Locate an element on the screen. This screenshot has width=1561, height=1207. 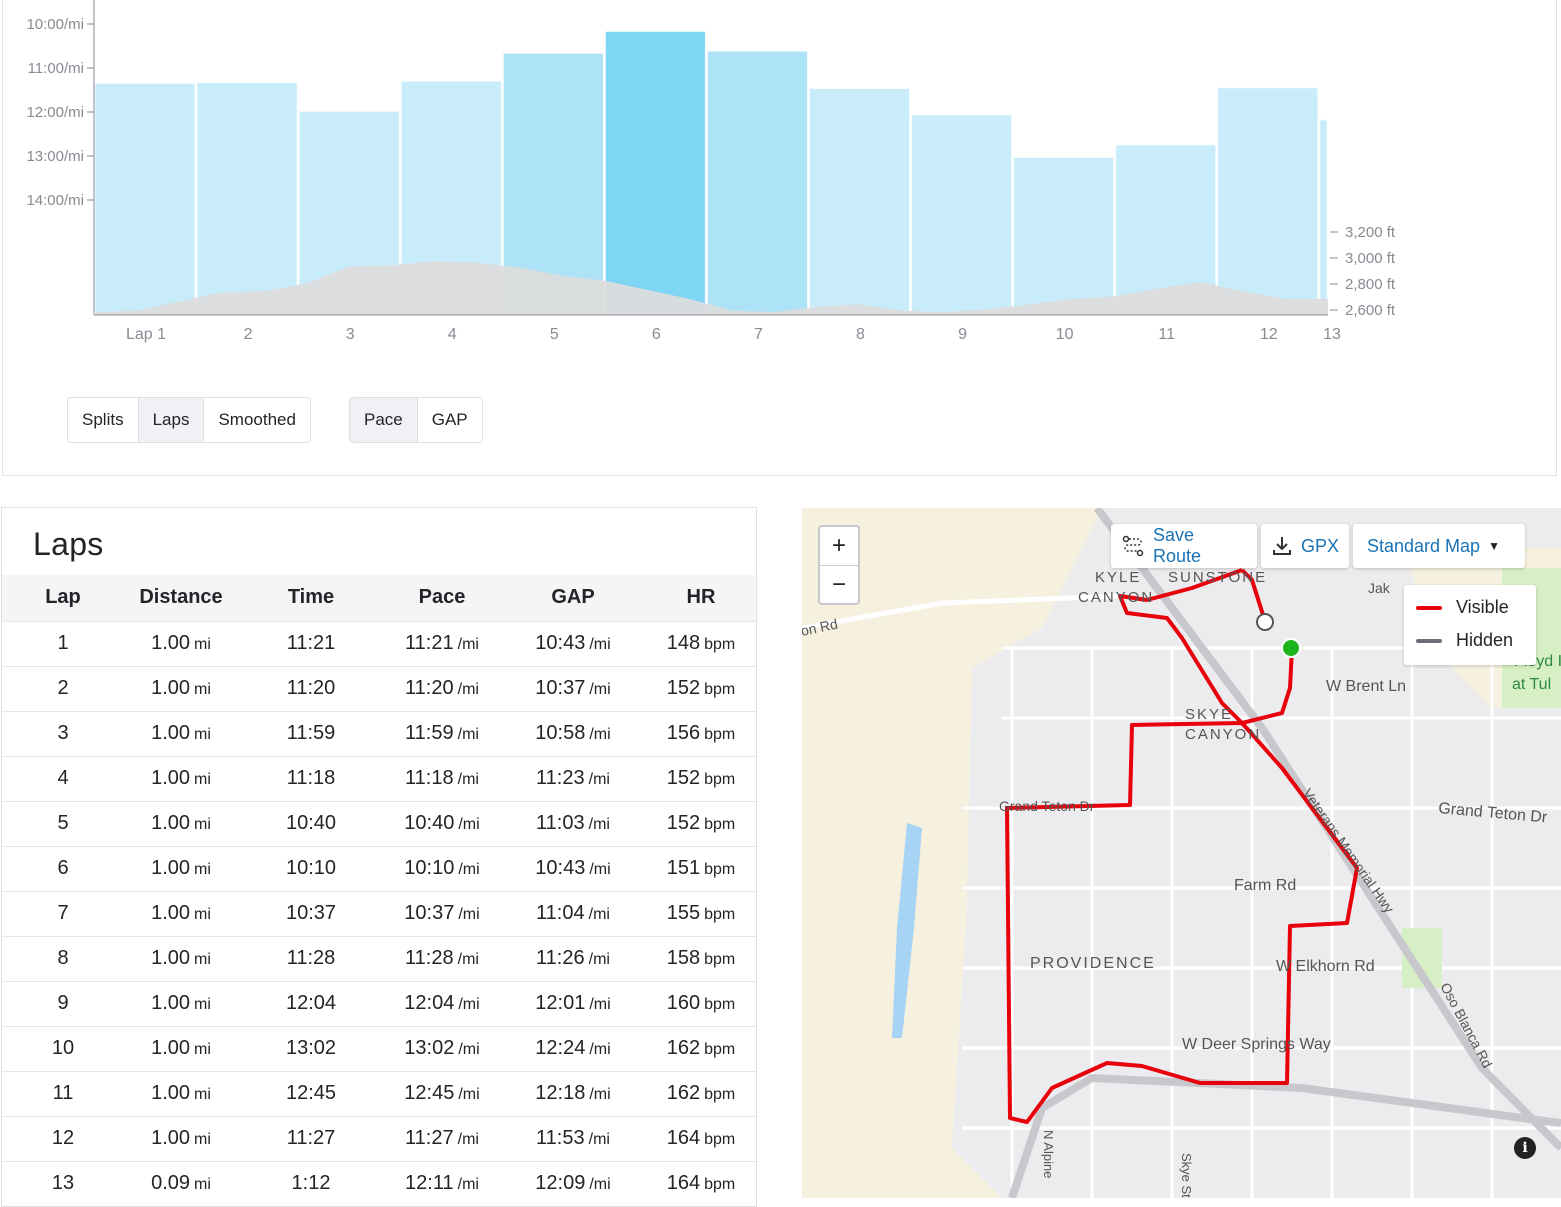
pace-cell: 11:18/mi is located at coordinates (442, 778).